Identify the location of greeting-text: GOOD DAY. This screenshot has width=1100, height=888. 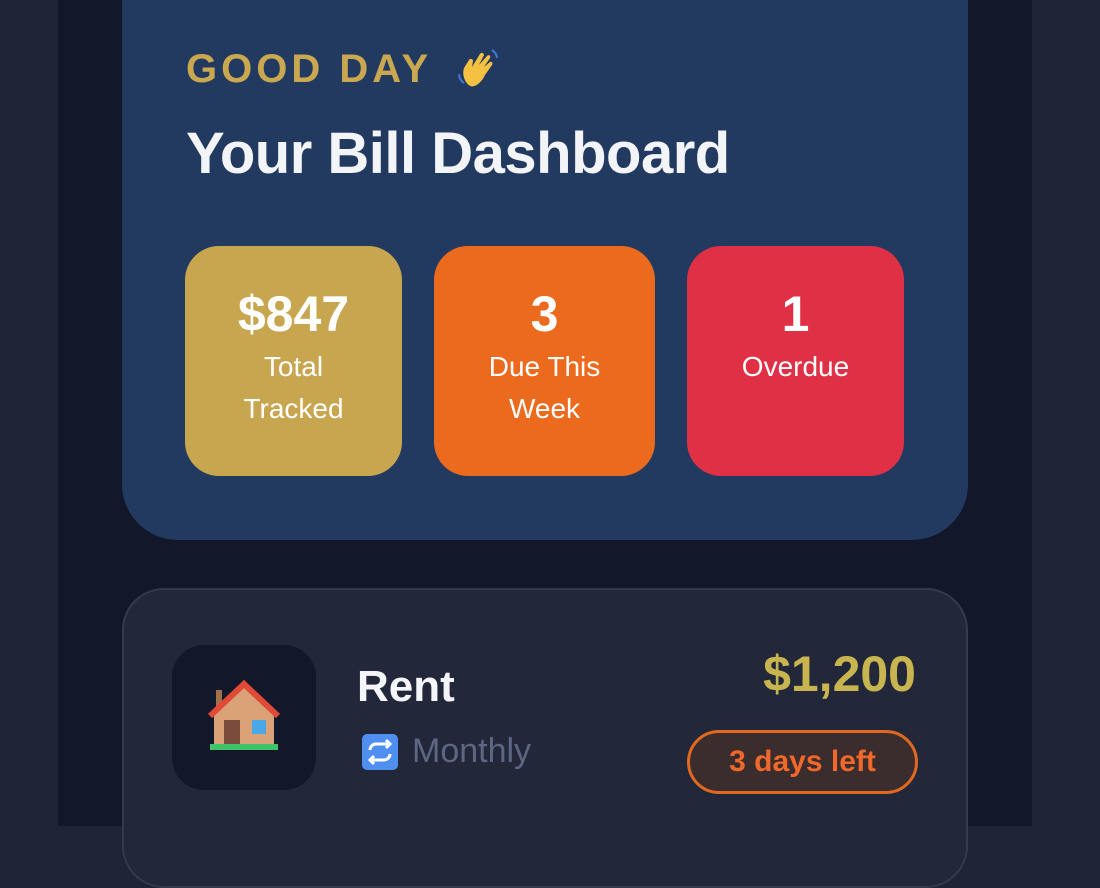
(309, 68).